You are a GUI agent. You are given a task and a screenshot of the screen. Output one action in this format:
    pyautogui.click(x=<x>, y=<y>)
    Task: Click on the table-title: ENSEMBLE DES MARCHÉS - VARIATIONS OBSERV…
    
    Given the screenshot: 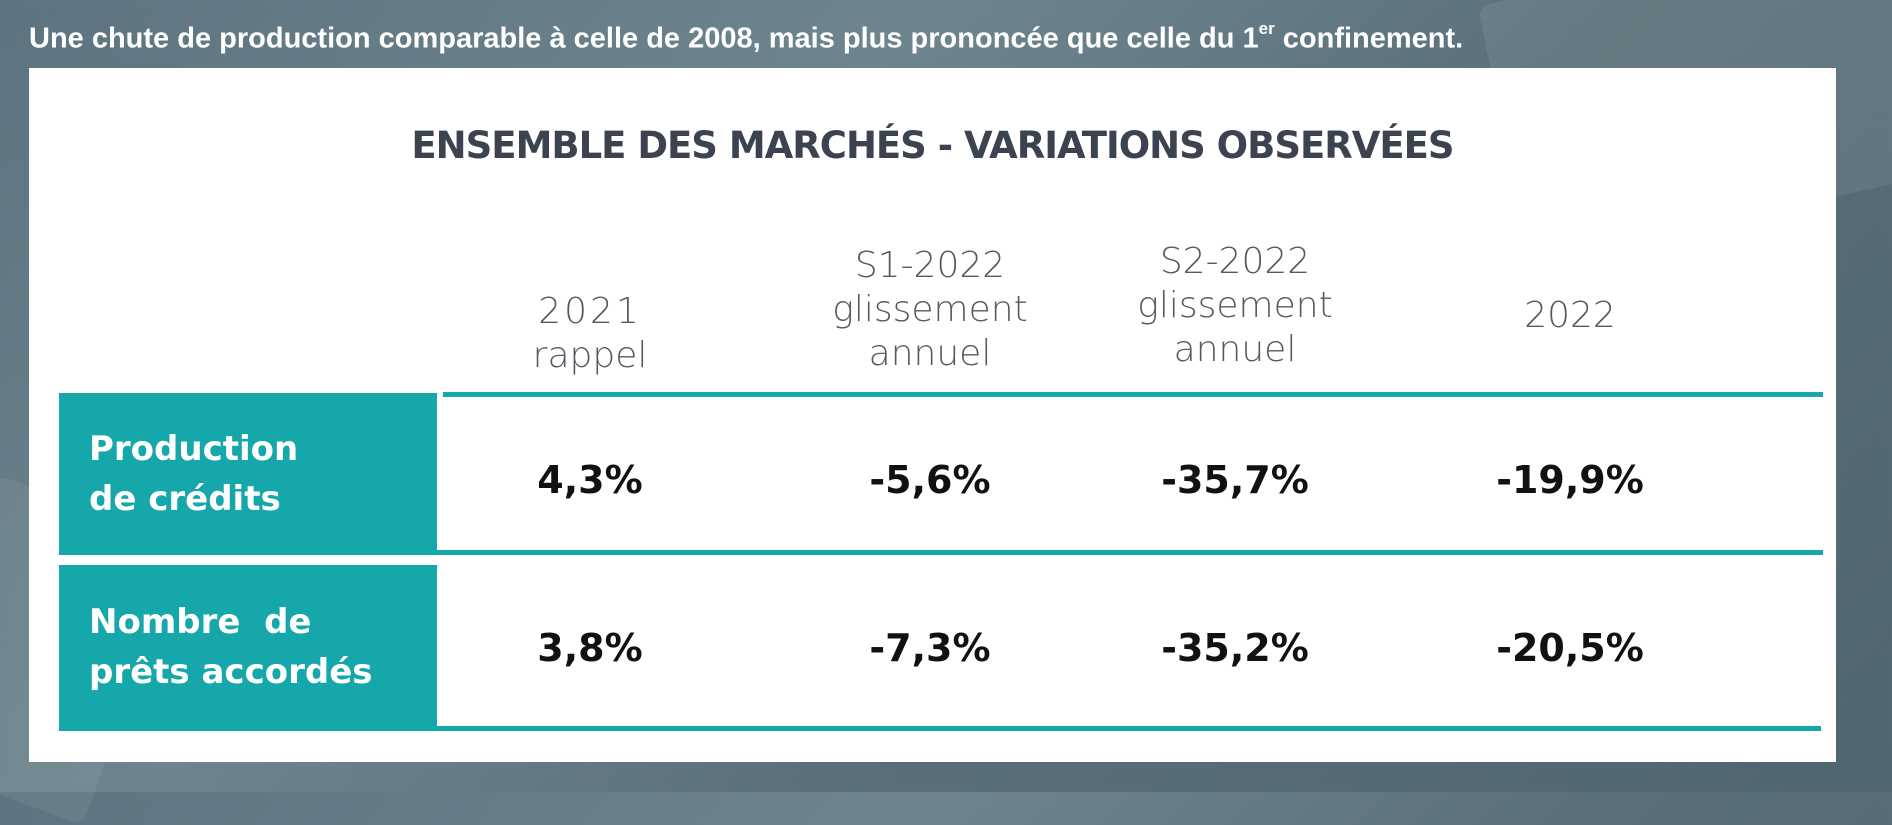 What is the action you would take?
    pyautogui.click(x=932, y=145)
    